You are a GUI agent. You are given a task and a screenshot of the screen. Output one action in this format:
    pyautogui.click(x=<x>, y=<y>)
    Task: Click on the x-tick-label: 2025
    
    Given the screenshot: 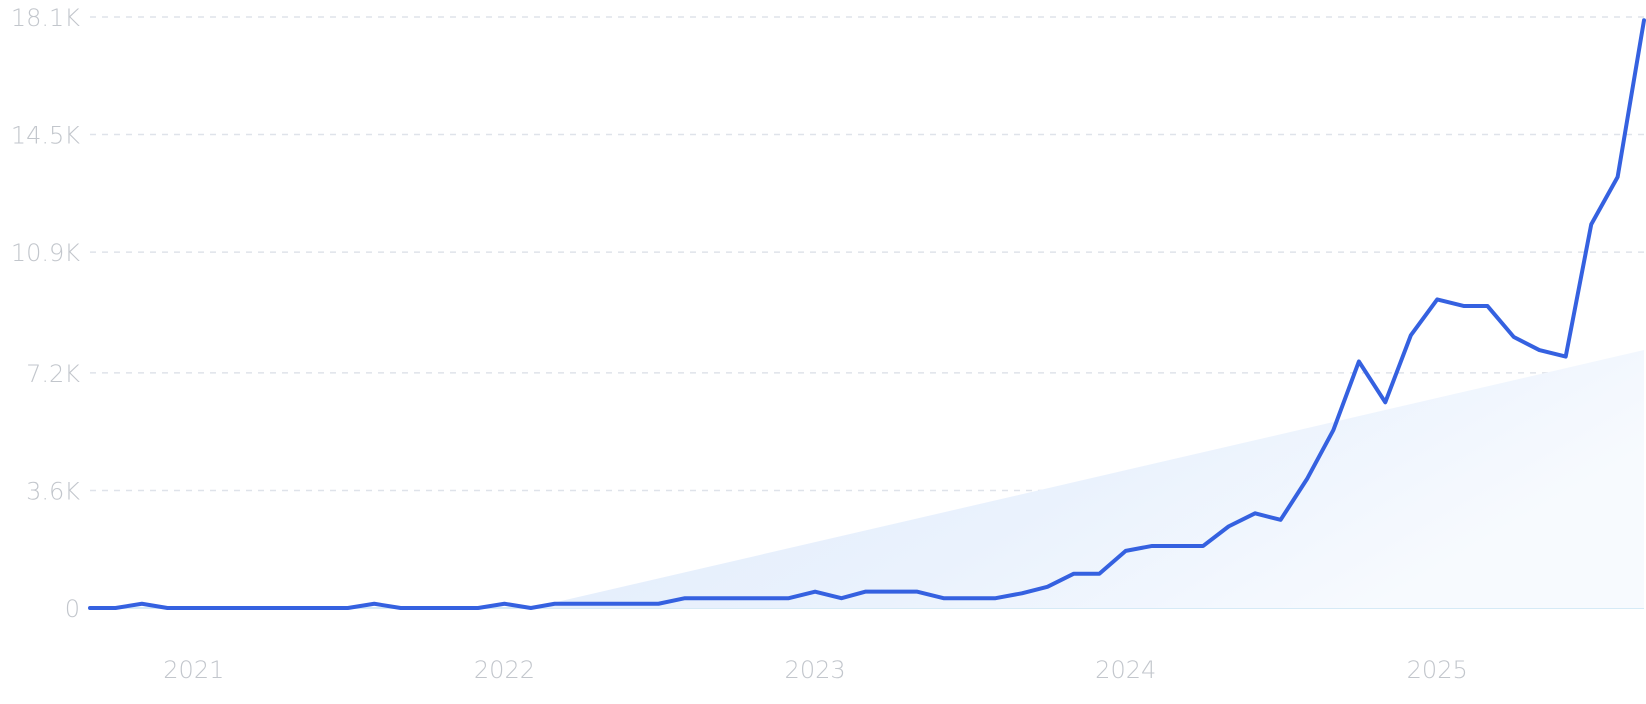 What is the action you would take?
    pyautogui.click(x=1437, y=670)
    